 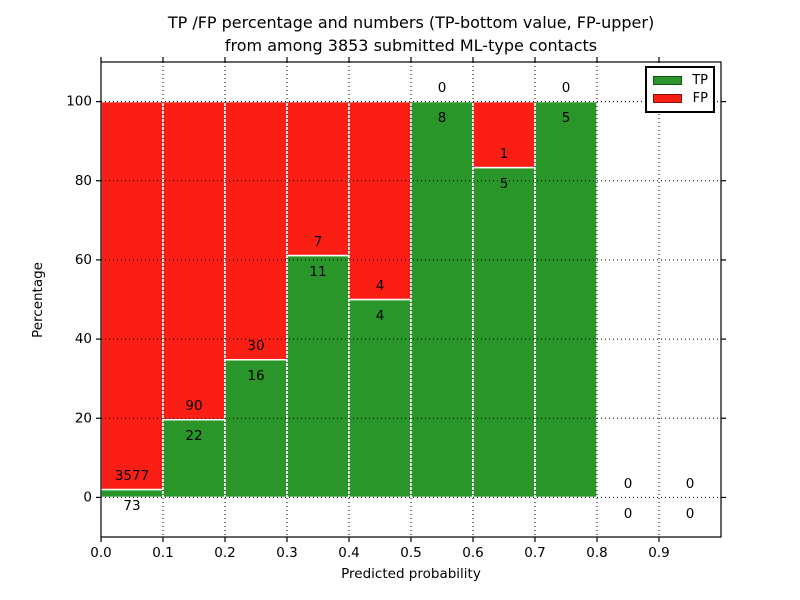 I want to click on legend-row-fp: FP, so click(x=680, y=98).